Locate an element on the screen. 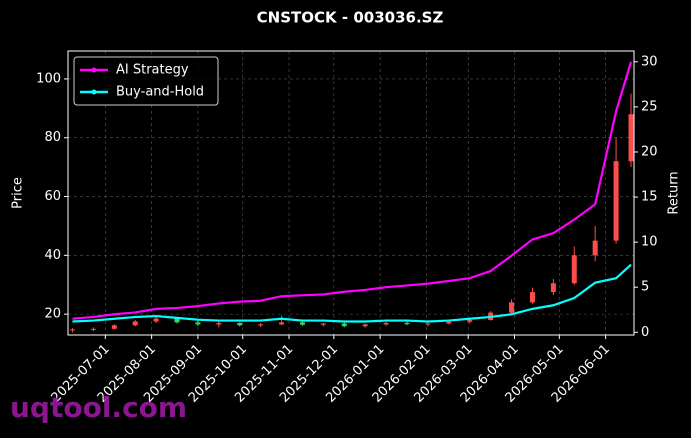  y-tick-label: 40 is located at coordinates (52, 255).